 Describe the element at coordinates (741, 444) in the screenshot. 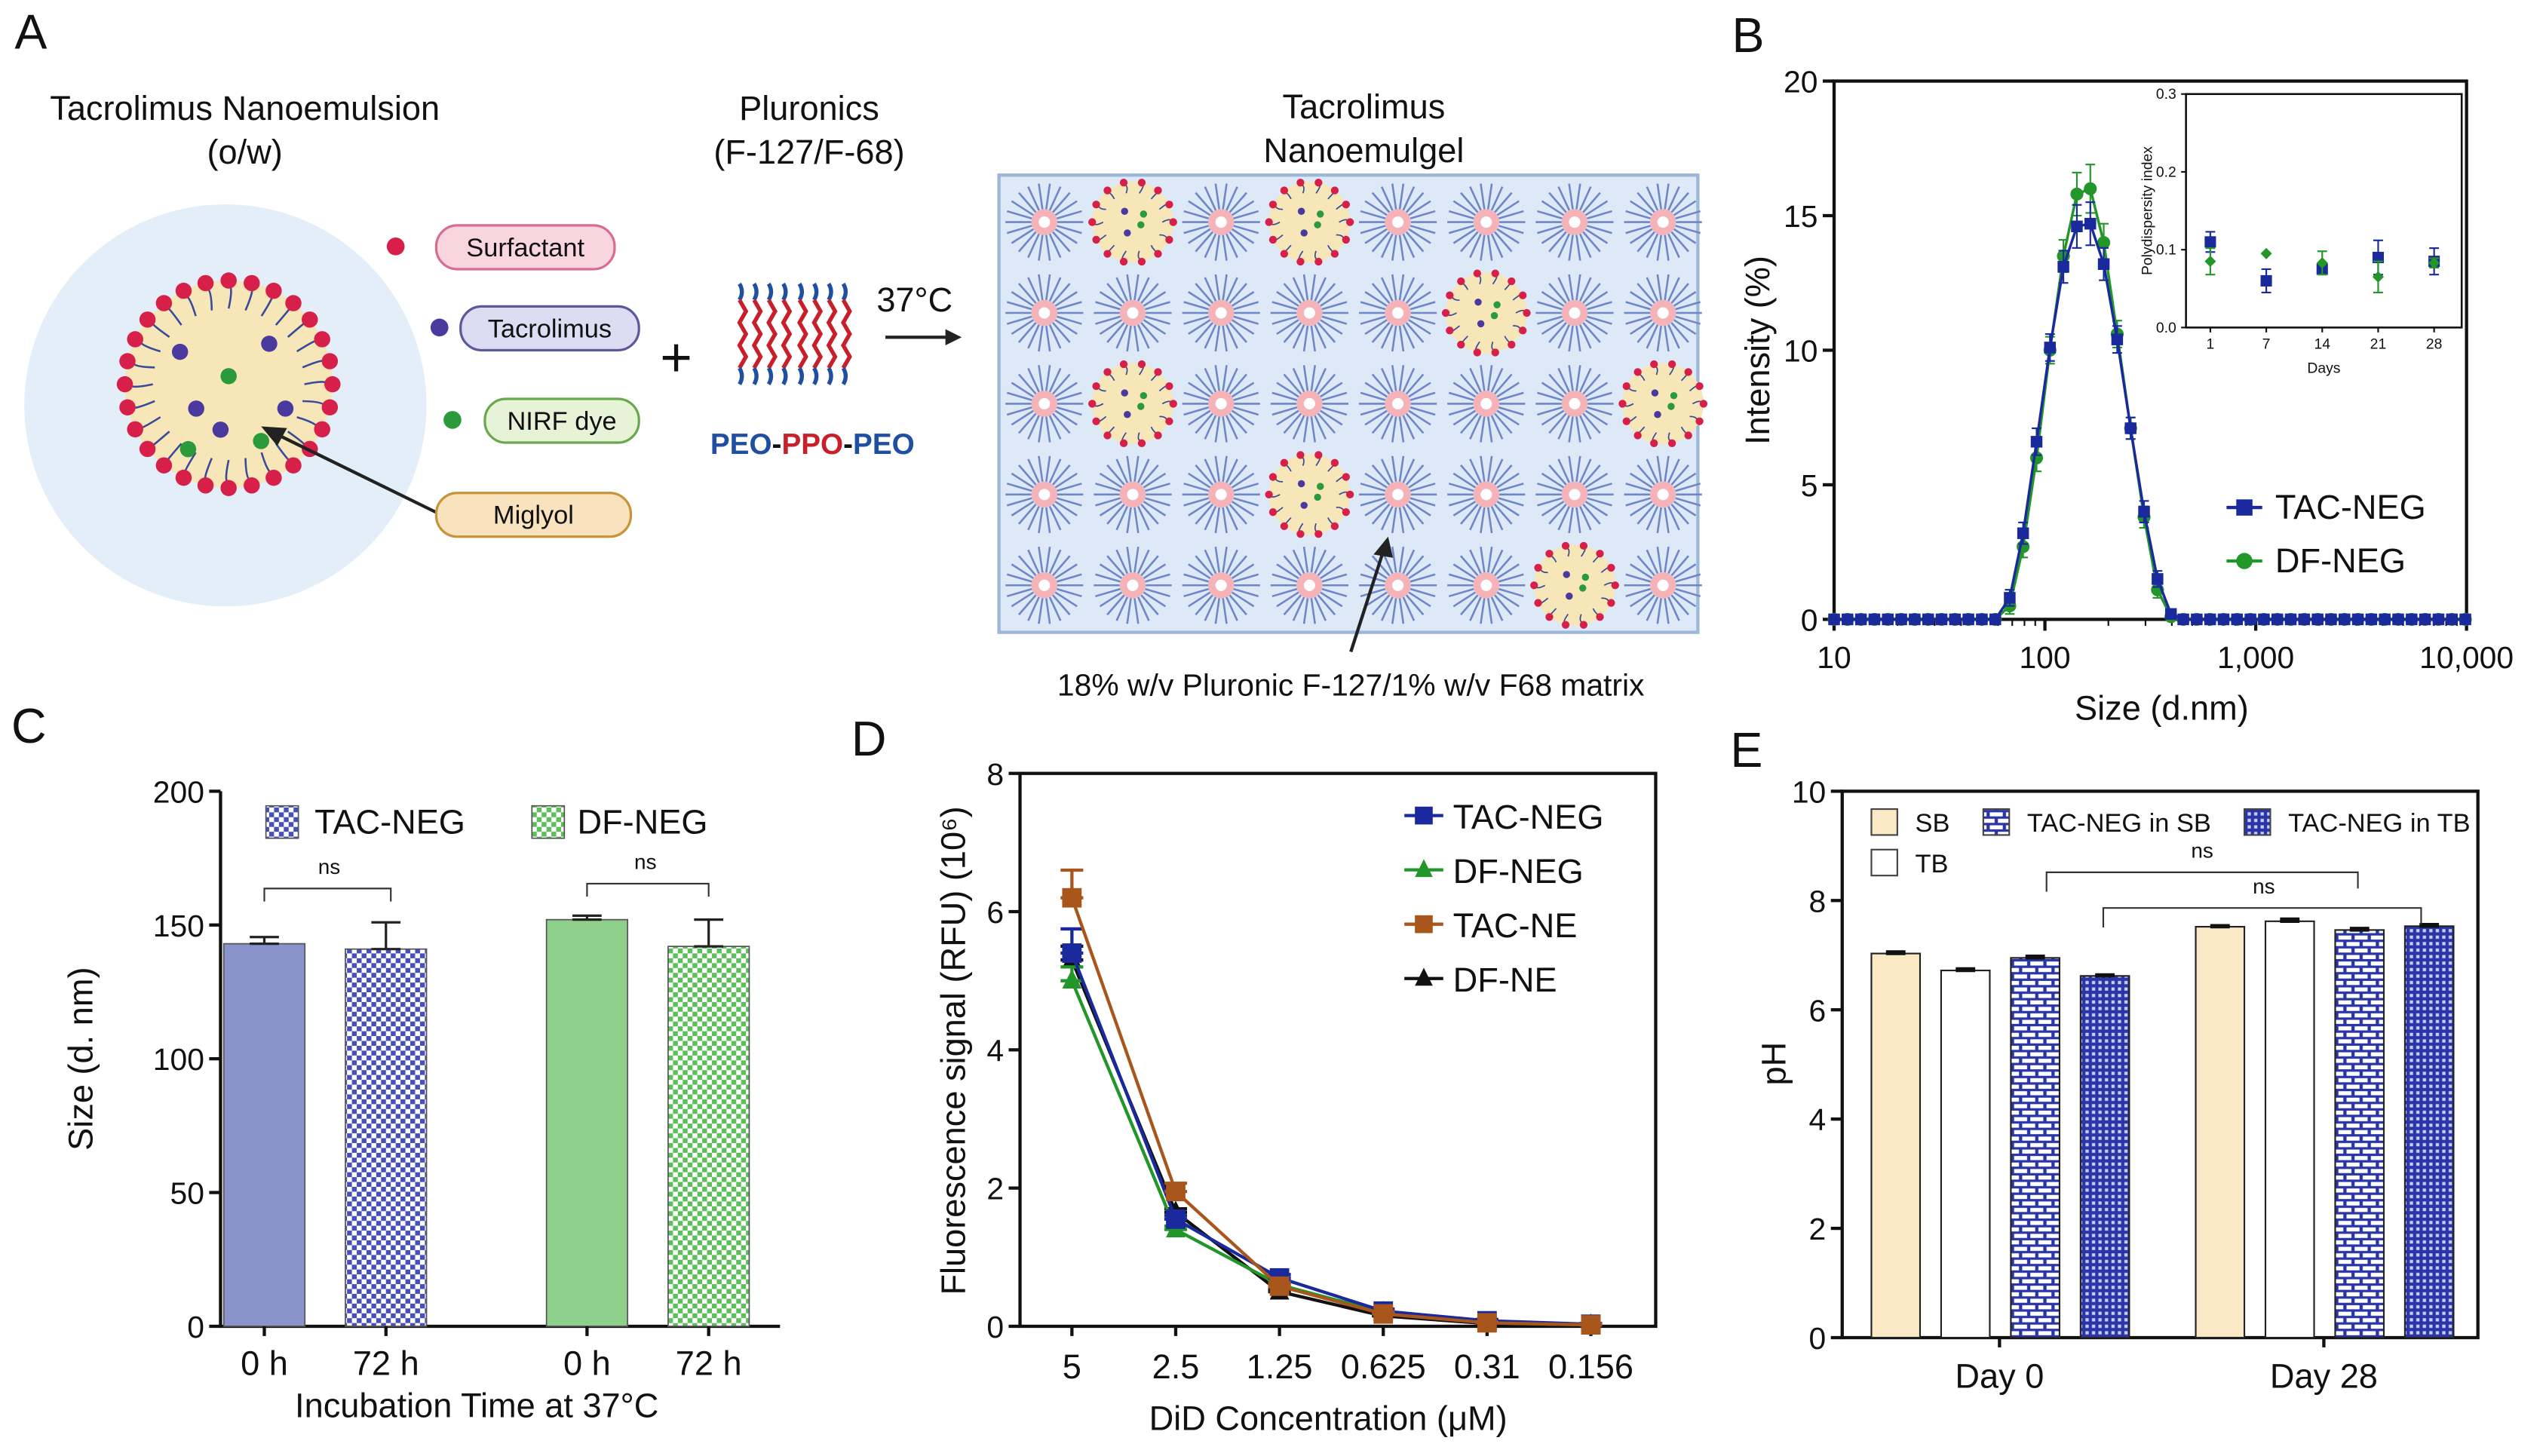

I see `peo-label: PEO` at that location.